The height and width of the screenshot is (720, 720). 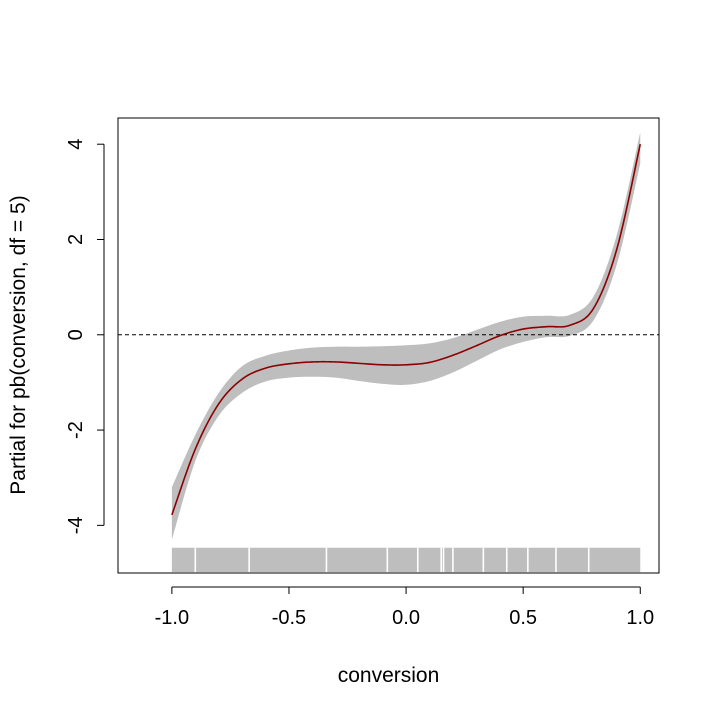 I want to click on y-axis-title: Partial for pb(conversion, df = 5), so click(x=18, y=344).